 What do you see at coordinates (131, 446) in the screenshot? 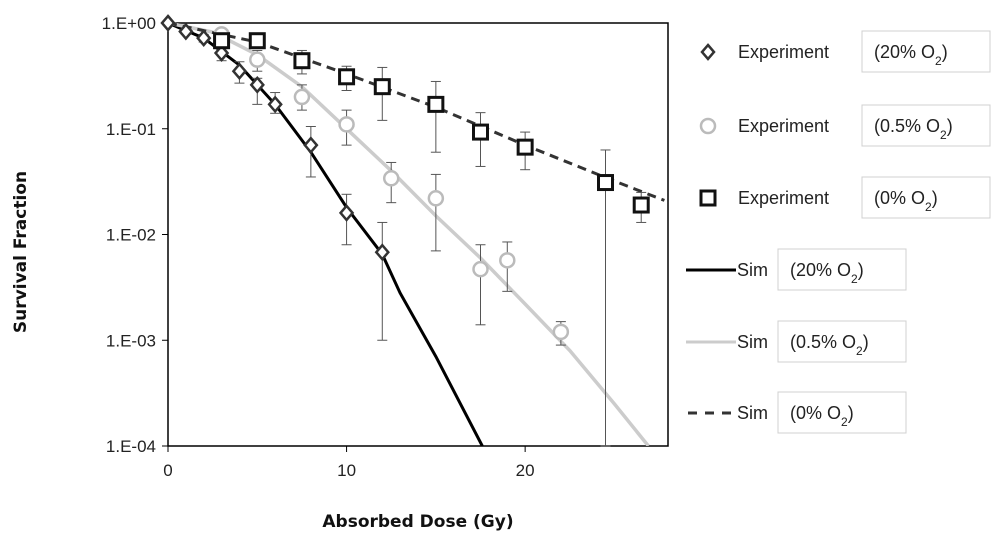
I see `y-tick-label: 1.E-04` at bounding box center [131, 446].